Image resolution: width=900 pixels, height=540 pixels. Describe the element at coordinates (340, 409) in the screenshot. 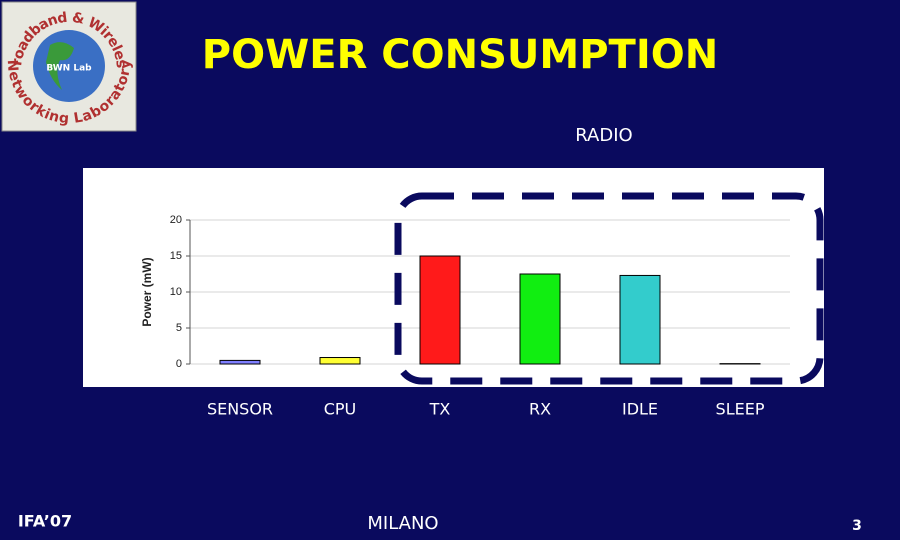

I see `x-tick-label: CPU` at that location.